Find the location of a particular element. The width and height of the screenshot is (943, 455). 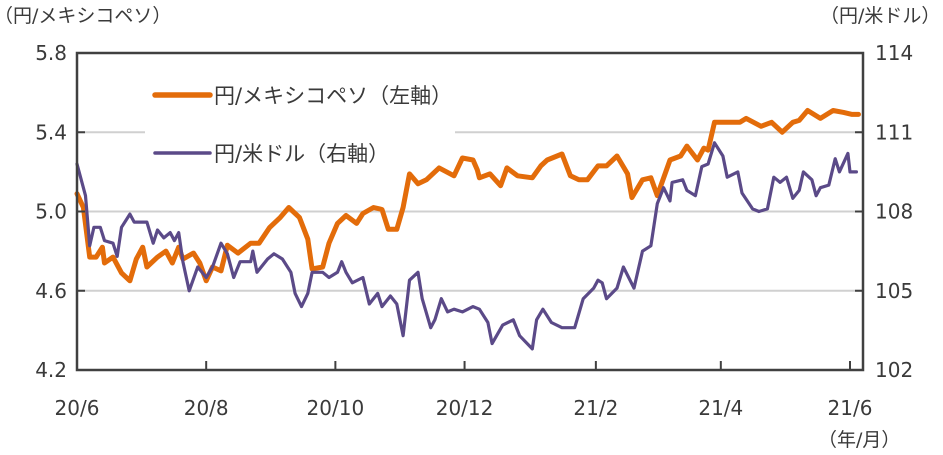

right-tick-label: 111 is located at coordinates (894, 132).